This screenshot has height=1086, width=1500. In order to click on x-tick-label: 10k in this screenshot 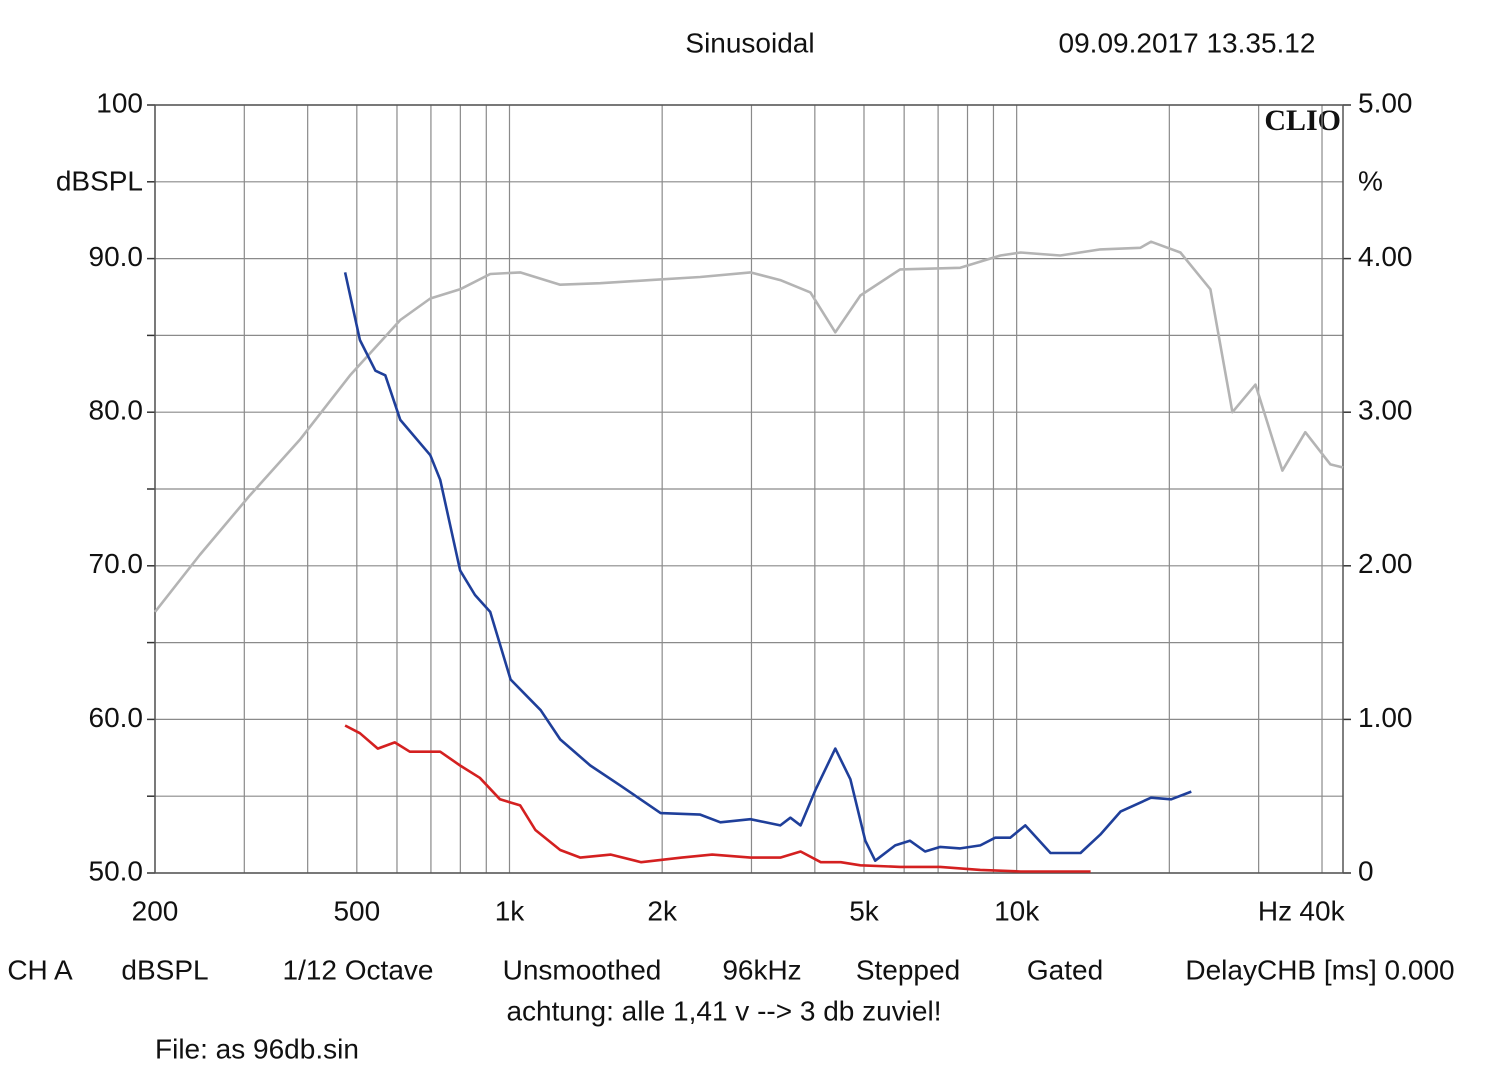, I will do `click(1017, 910)`.